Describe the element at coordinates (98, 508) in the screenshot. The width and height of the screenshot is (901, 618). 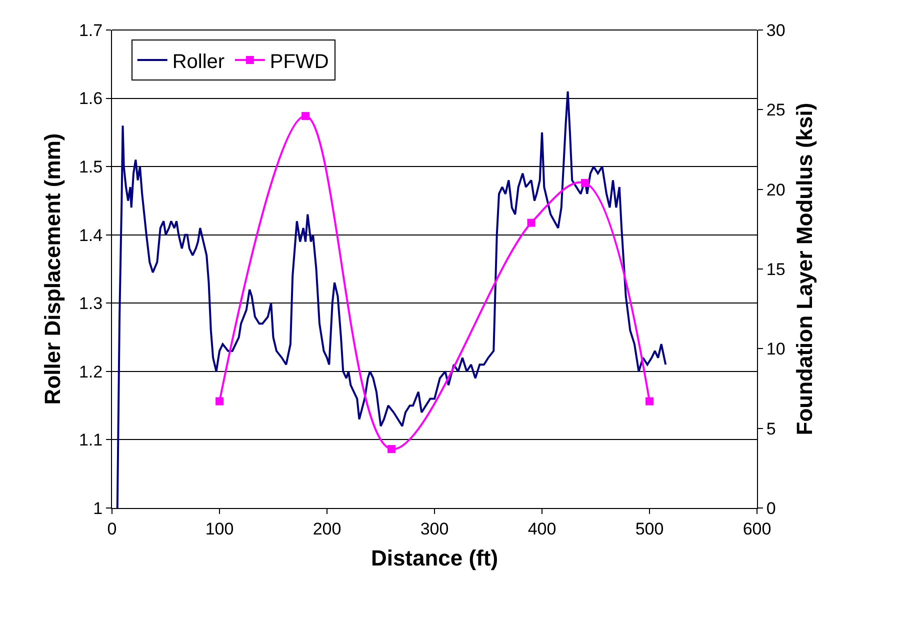
I see `y-tick-label: 1` at that location.